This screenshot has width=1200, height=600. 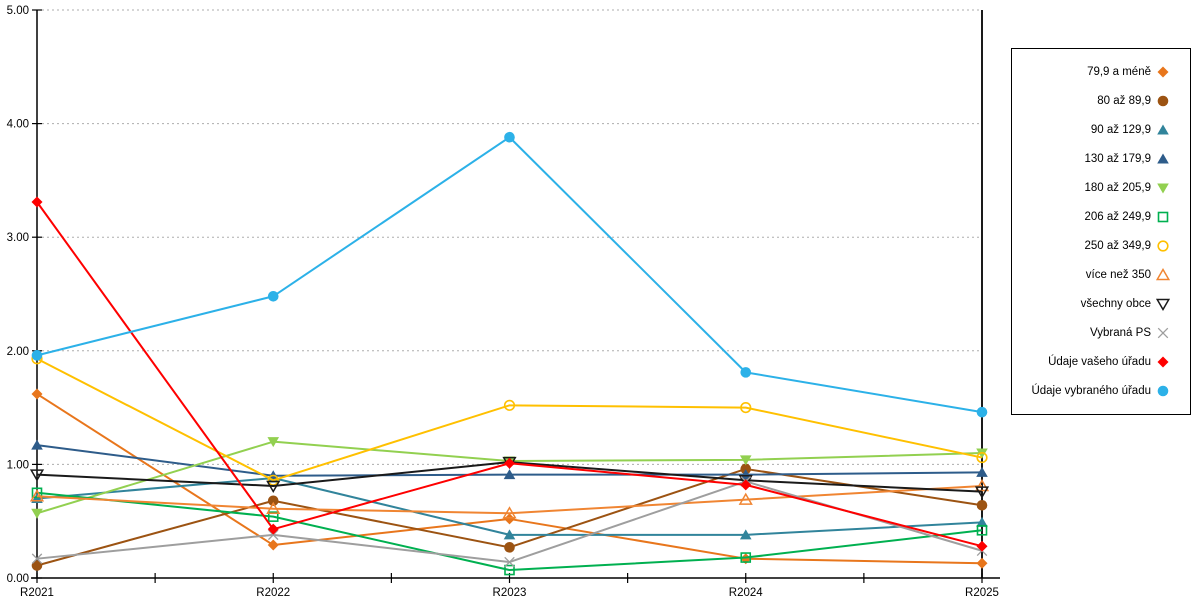 What do you see at coordinates (18, 352) in the screenshot?
I see `y-tick-label-2: 2.00` at bounding box center [18, 352].